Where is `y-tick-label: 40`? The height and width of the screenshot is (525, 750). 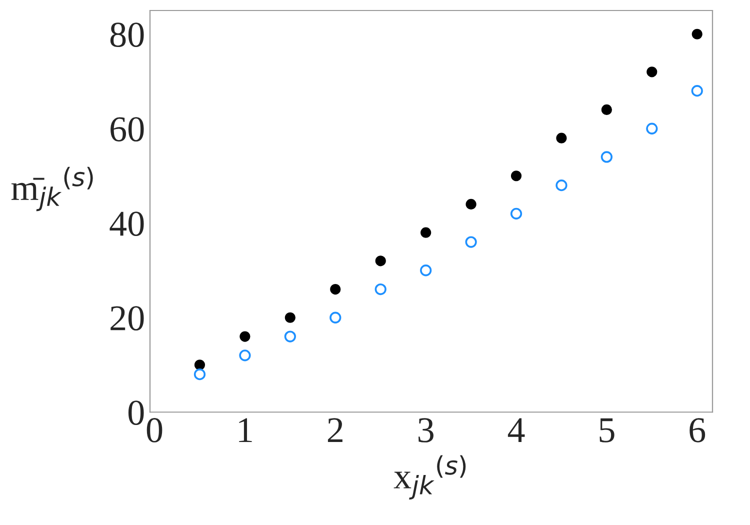 y-tick-label: 40 is located at coordinates (127, 224).